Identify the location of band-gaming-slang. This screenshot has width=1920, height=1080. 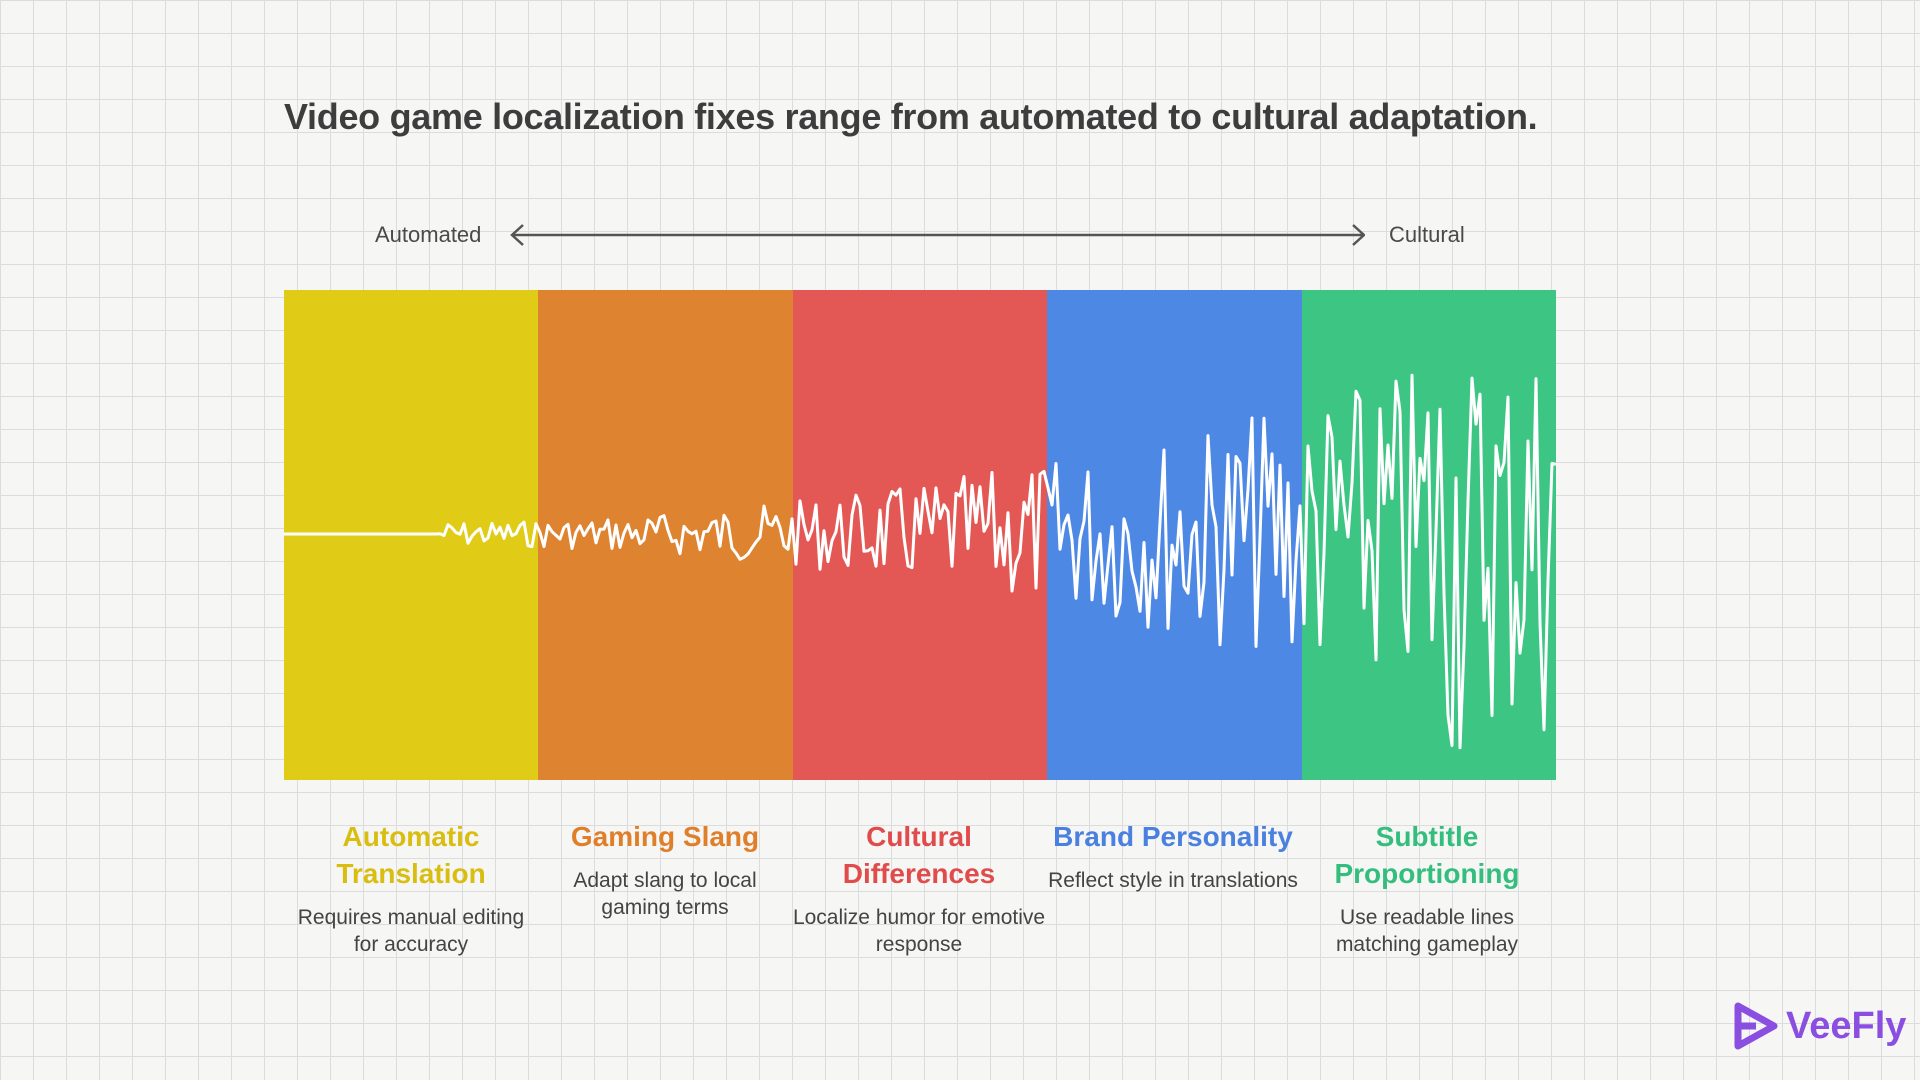
(665, 535).